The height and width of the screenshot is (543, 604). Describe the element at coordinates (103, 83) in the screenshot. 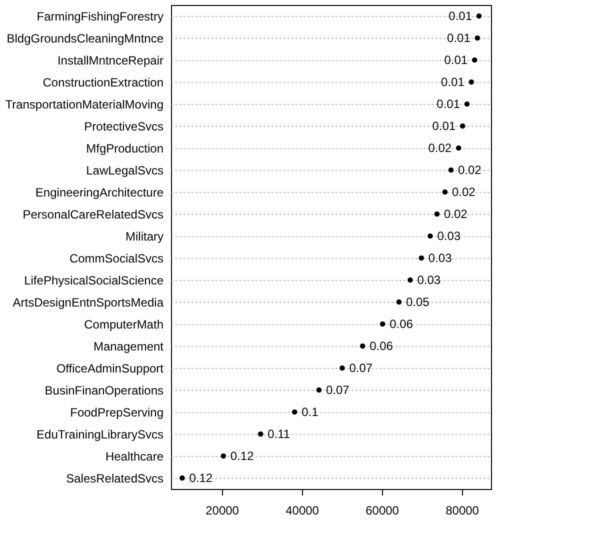

I see `y-tick-label: ConstructionExtraction` at that location.